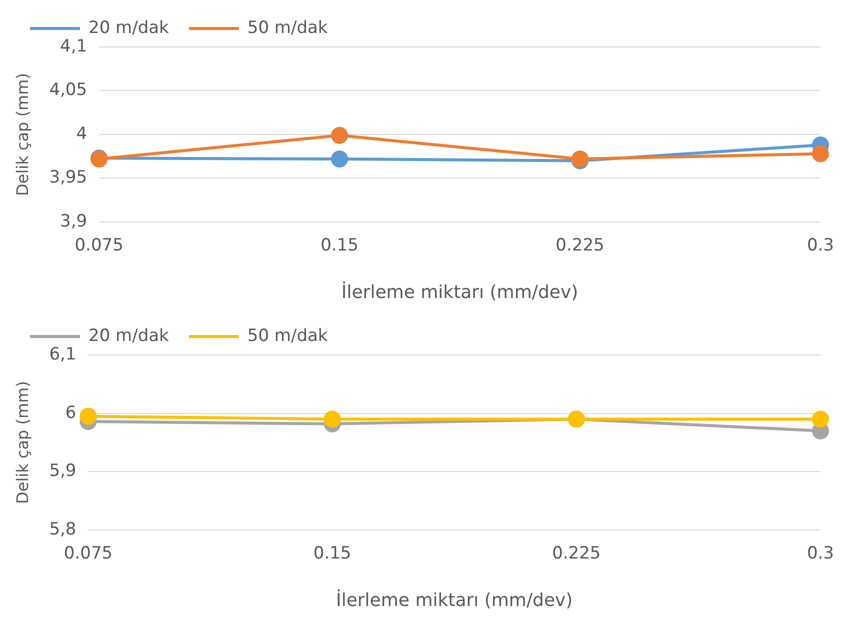  I want to click on y-tick-label: 3,95, so click(68, 178).